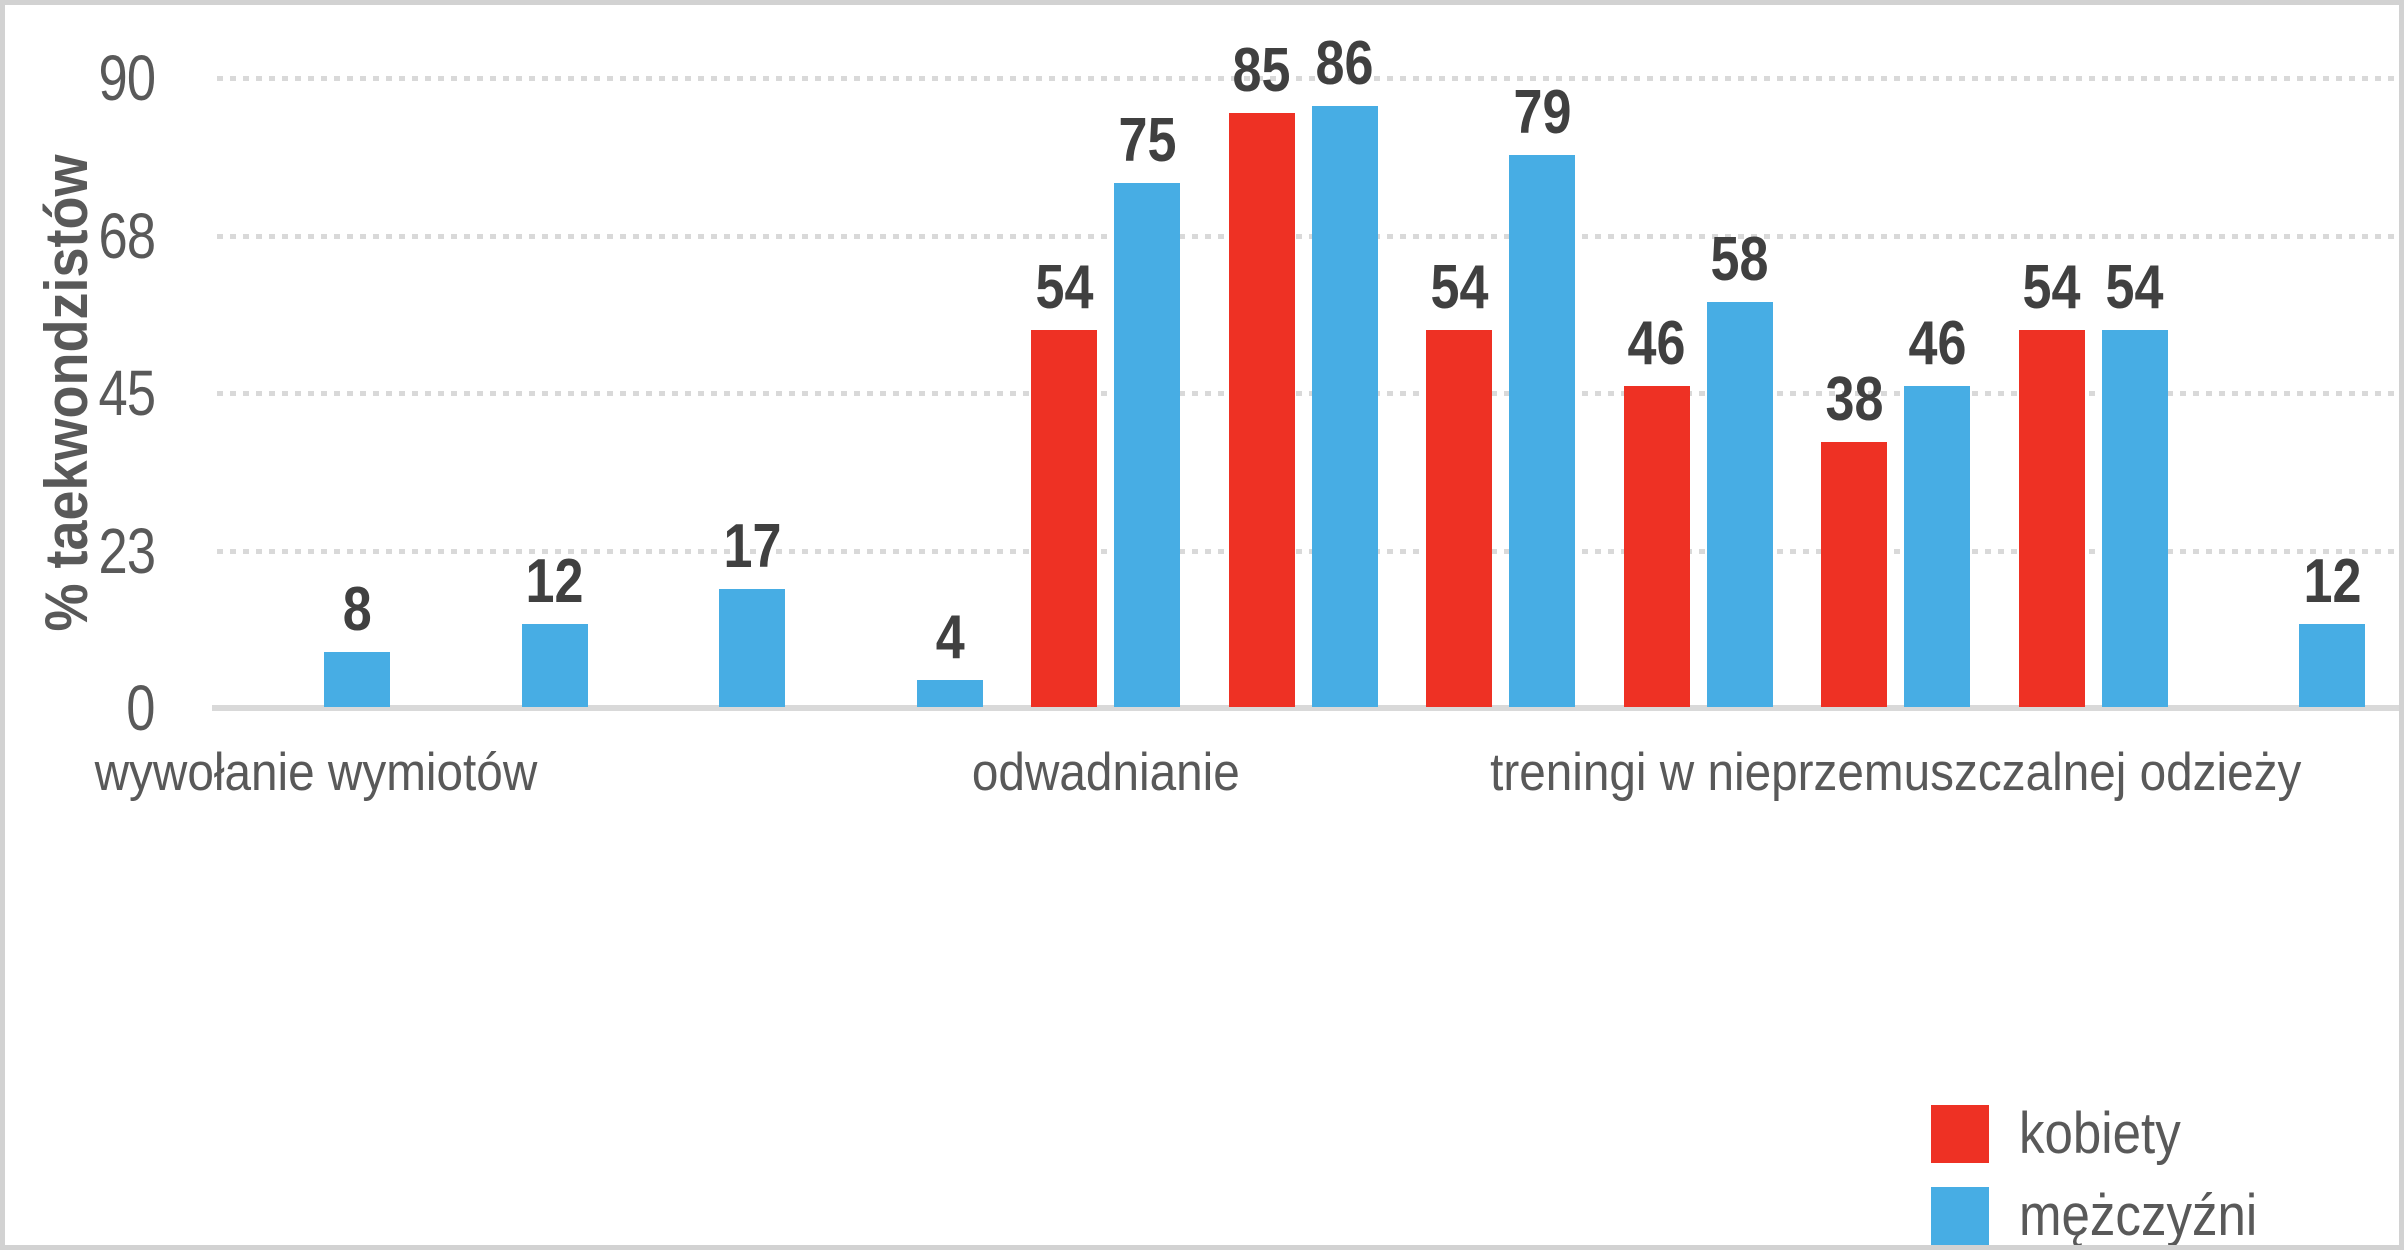 This screenshot has width=2404, height=1250. Describe the element at coordinates (127, 393) in the screenshot. I see `y-tick-label-45: 45` at that location.